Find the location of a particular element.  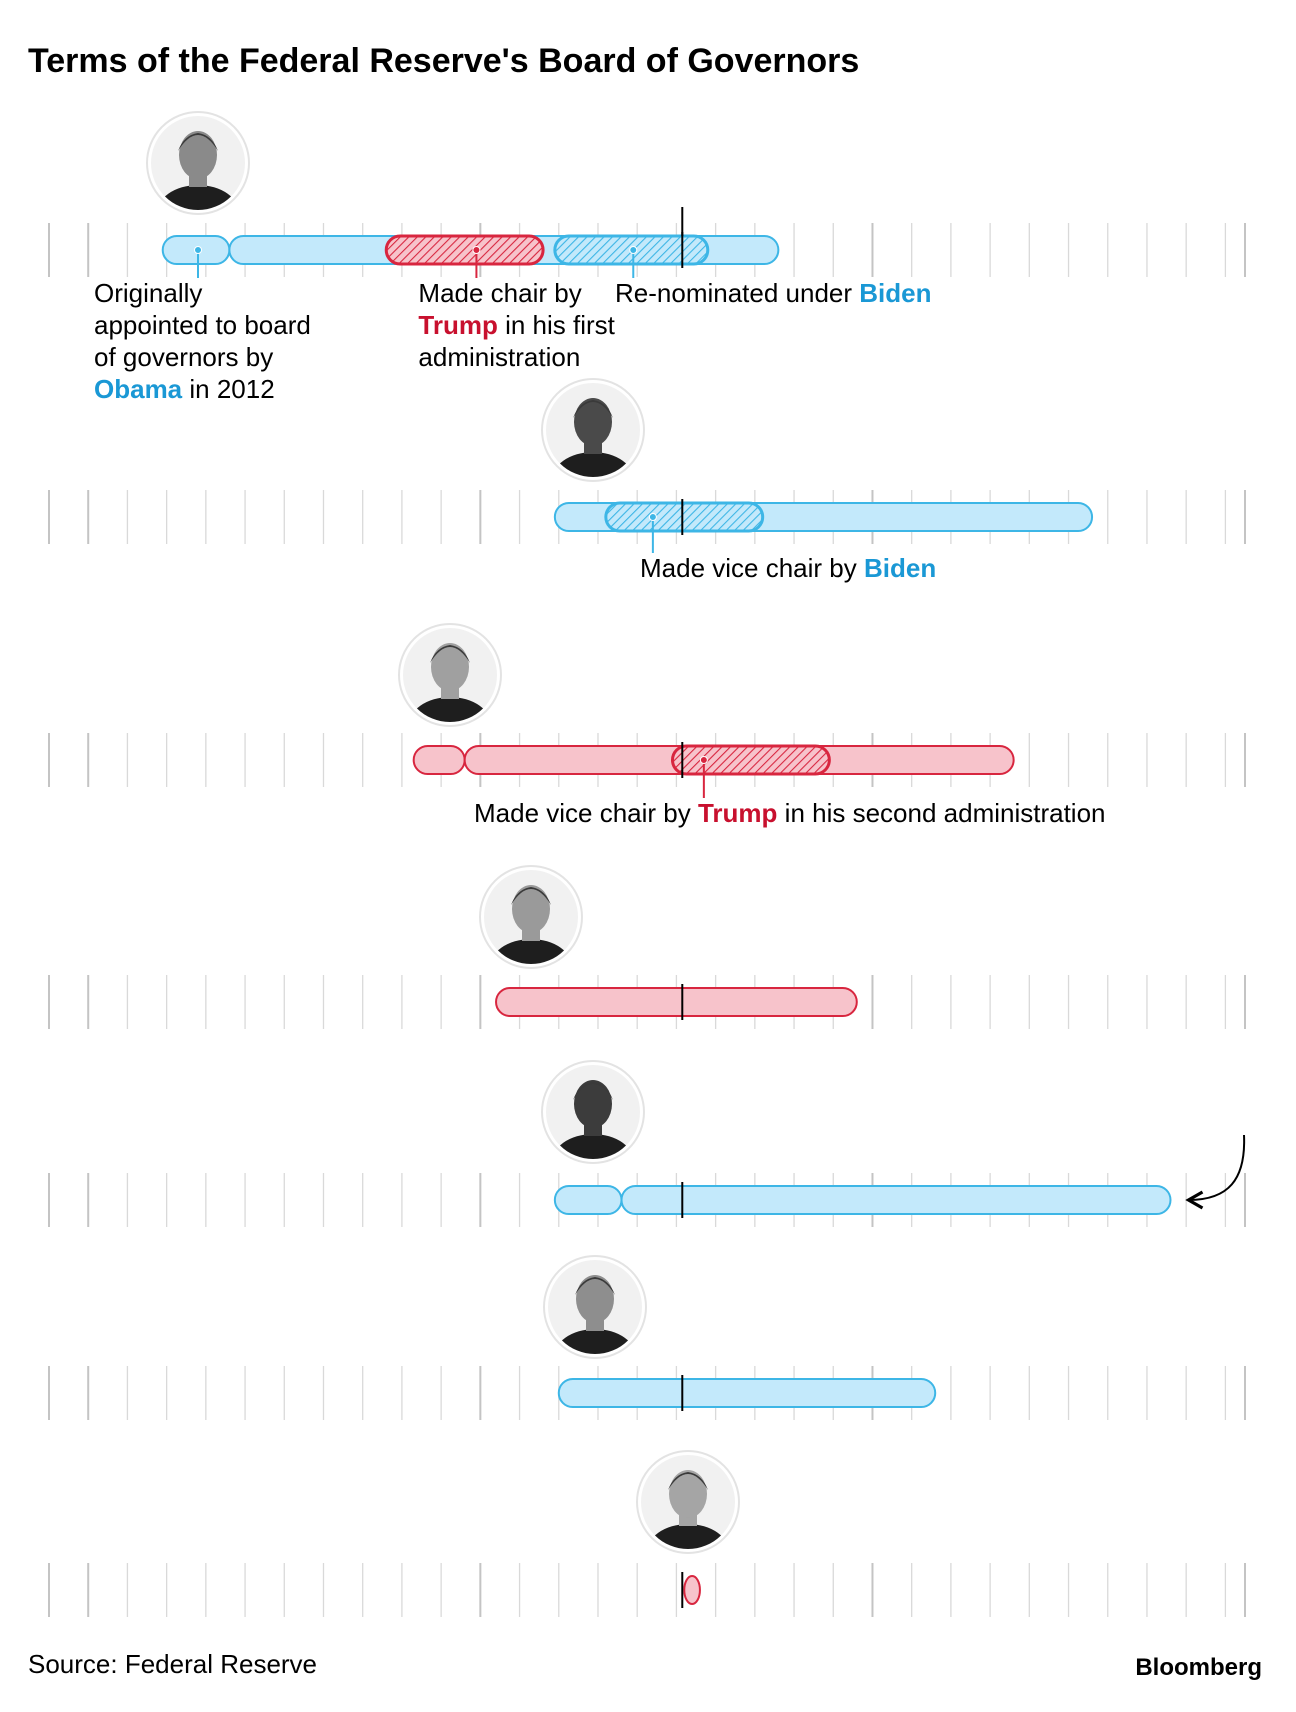

annotation-run: in 2012 is located at coordinates (228, 389).